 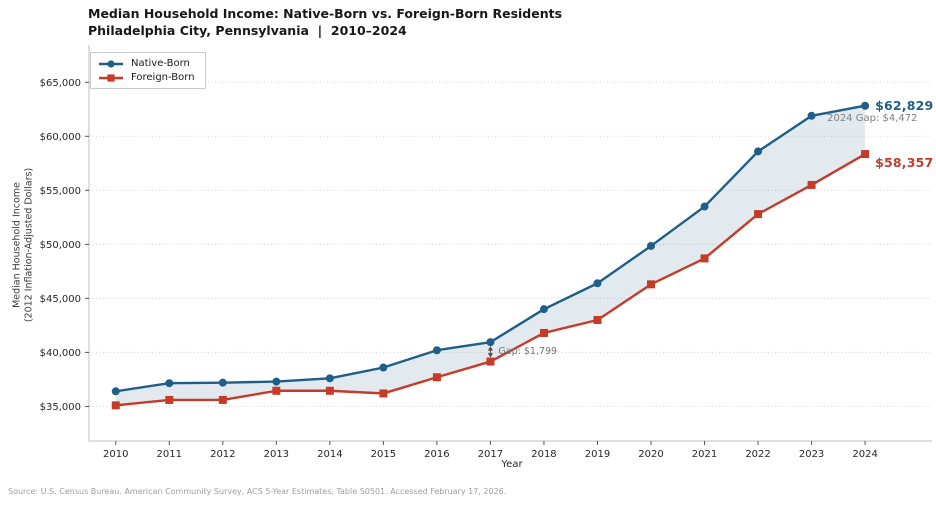 I want to click on y-tick-label: $35,000, so click(x=60, y=407).